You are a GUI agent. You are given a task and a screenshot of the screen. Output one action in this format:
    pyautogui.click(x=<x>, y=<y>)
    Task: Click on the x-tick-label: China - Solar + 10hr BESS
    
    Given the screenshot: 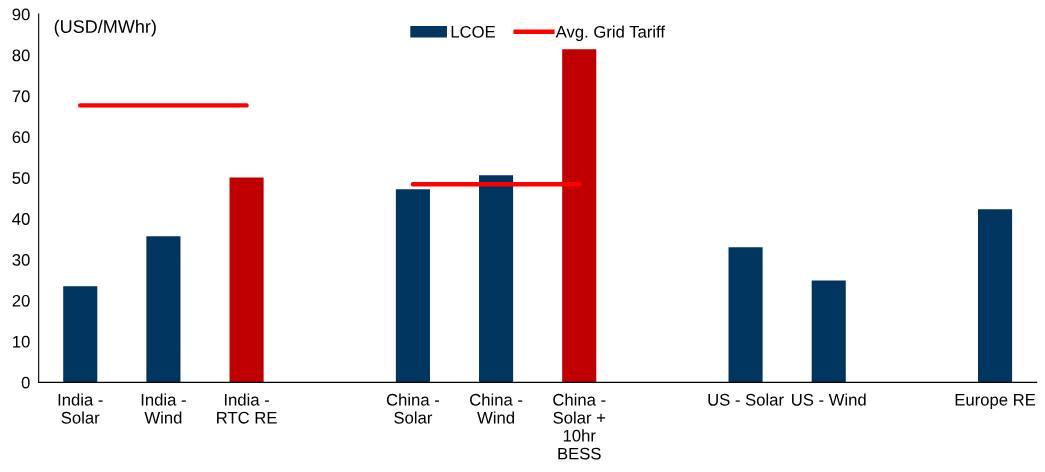 What is the action you would take?
    pyautogui.click(x=579, y=426)
    